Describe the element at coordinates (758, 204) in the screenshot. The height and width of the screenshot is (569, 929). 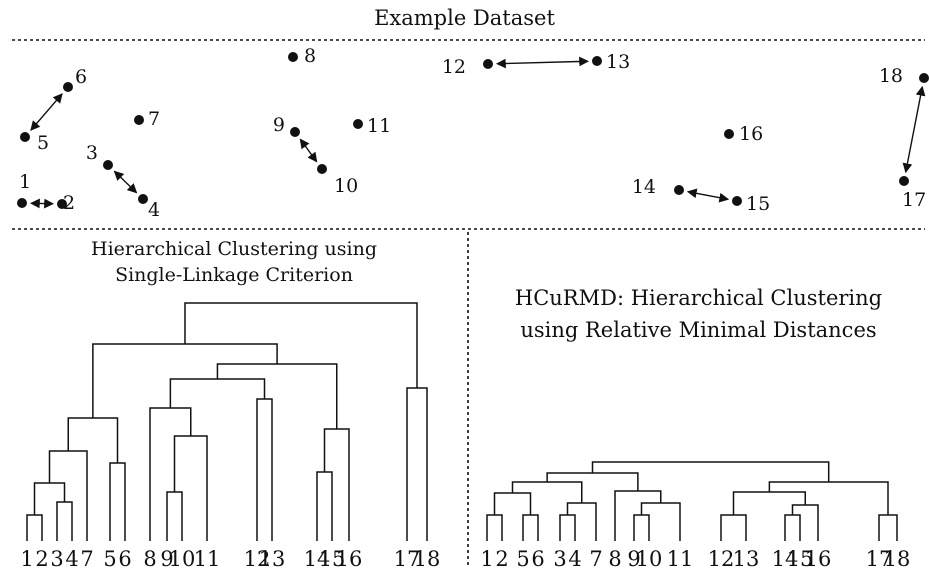
I see `point-label-15: 15` at that location.